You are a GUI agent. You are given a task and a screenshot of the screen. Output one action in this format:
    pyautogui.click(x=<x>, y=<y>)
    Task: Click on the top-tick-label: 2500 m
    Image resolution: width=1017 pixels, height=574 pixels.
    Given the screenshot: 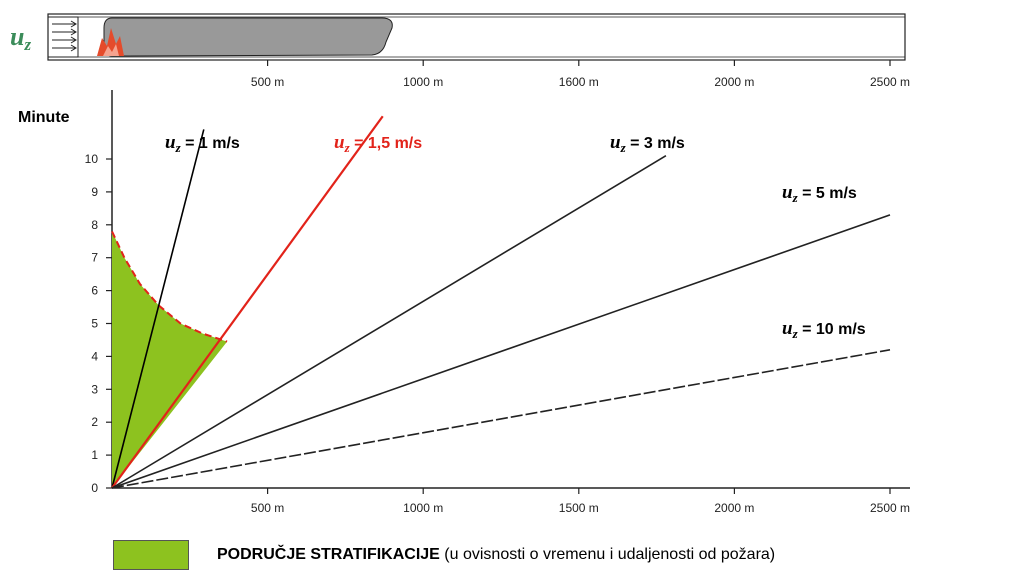 What is the action you would take?
    pyautogui.click(x=890, y=82)
    